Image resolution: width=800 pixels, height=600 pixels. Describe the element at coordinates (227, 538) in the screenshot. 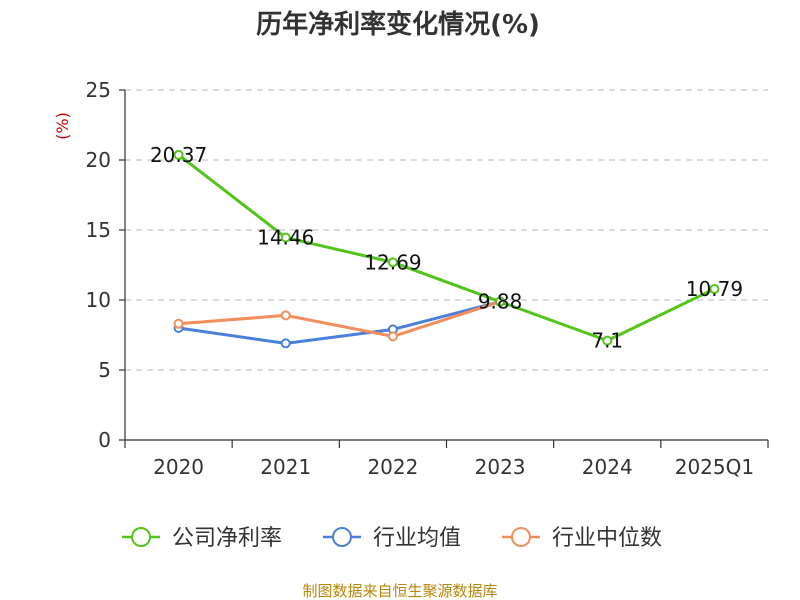

I see `legend-label: 公司净利率` at that location.